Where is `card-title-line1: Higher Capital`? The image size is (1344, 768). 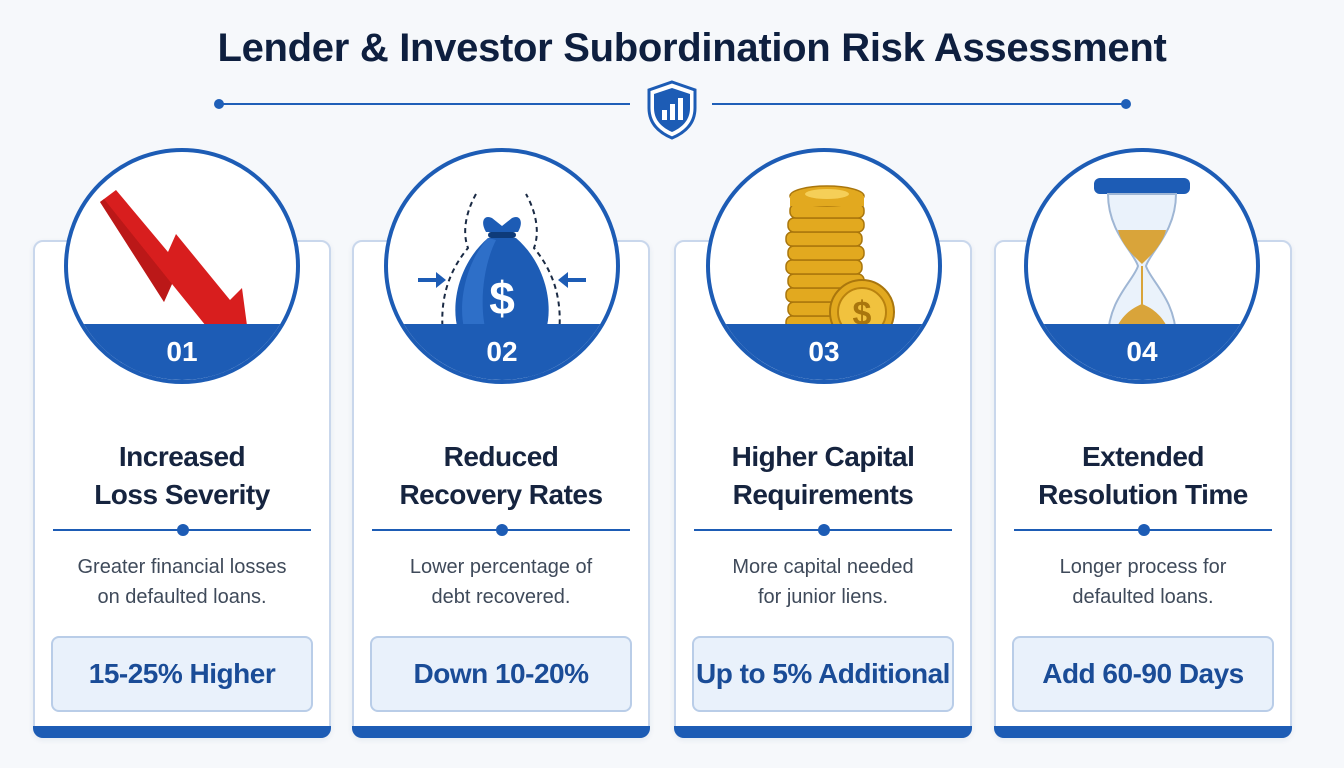 card-title-line1: Higher Capital is located at coordinates (823, 456).